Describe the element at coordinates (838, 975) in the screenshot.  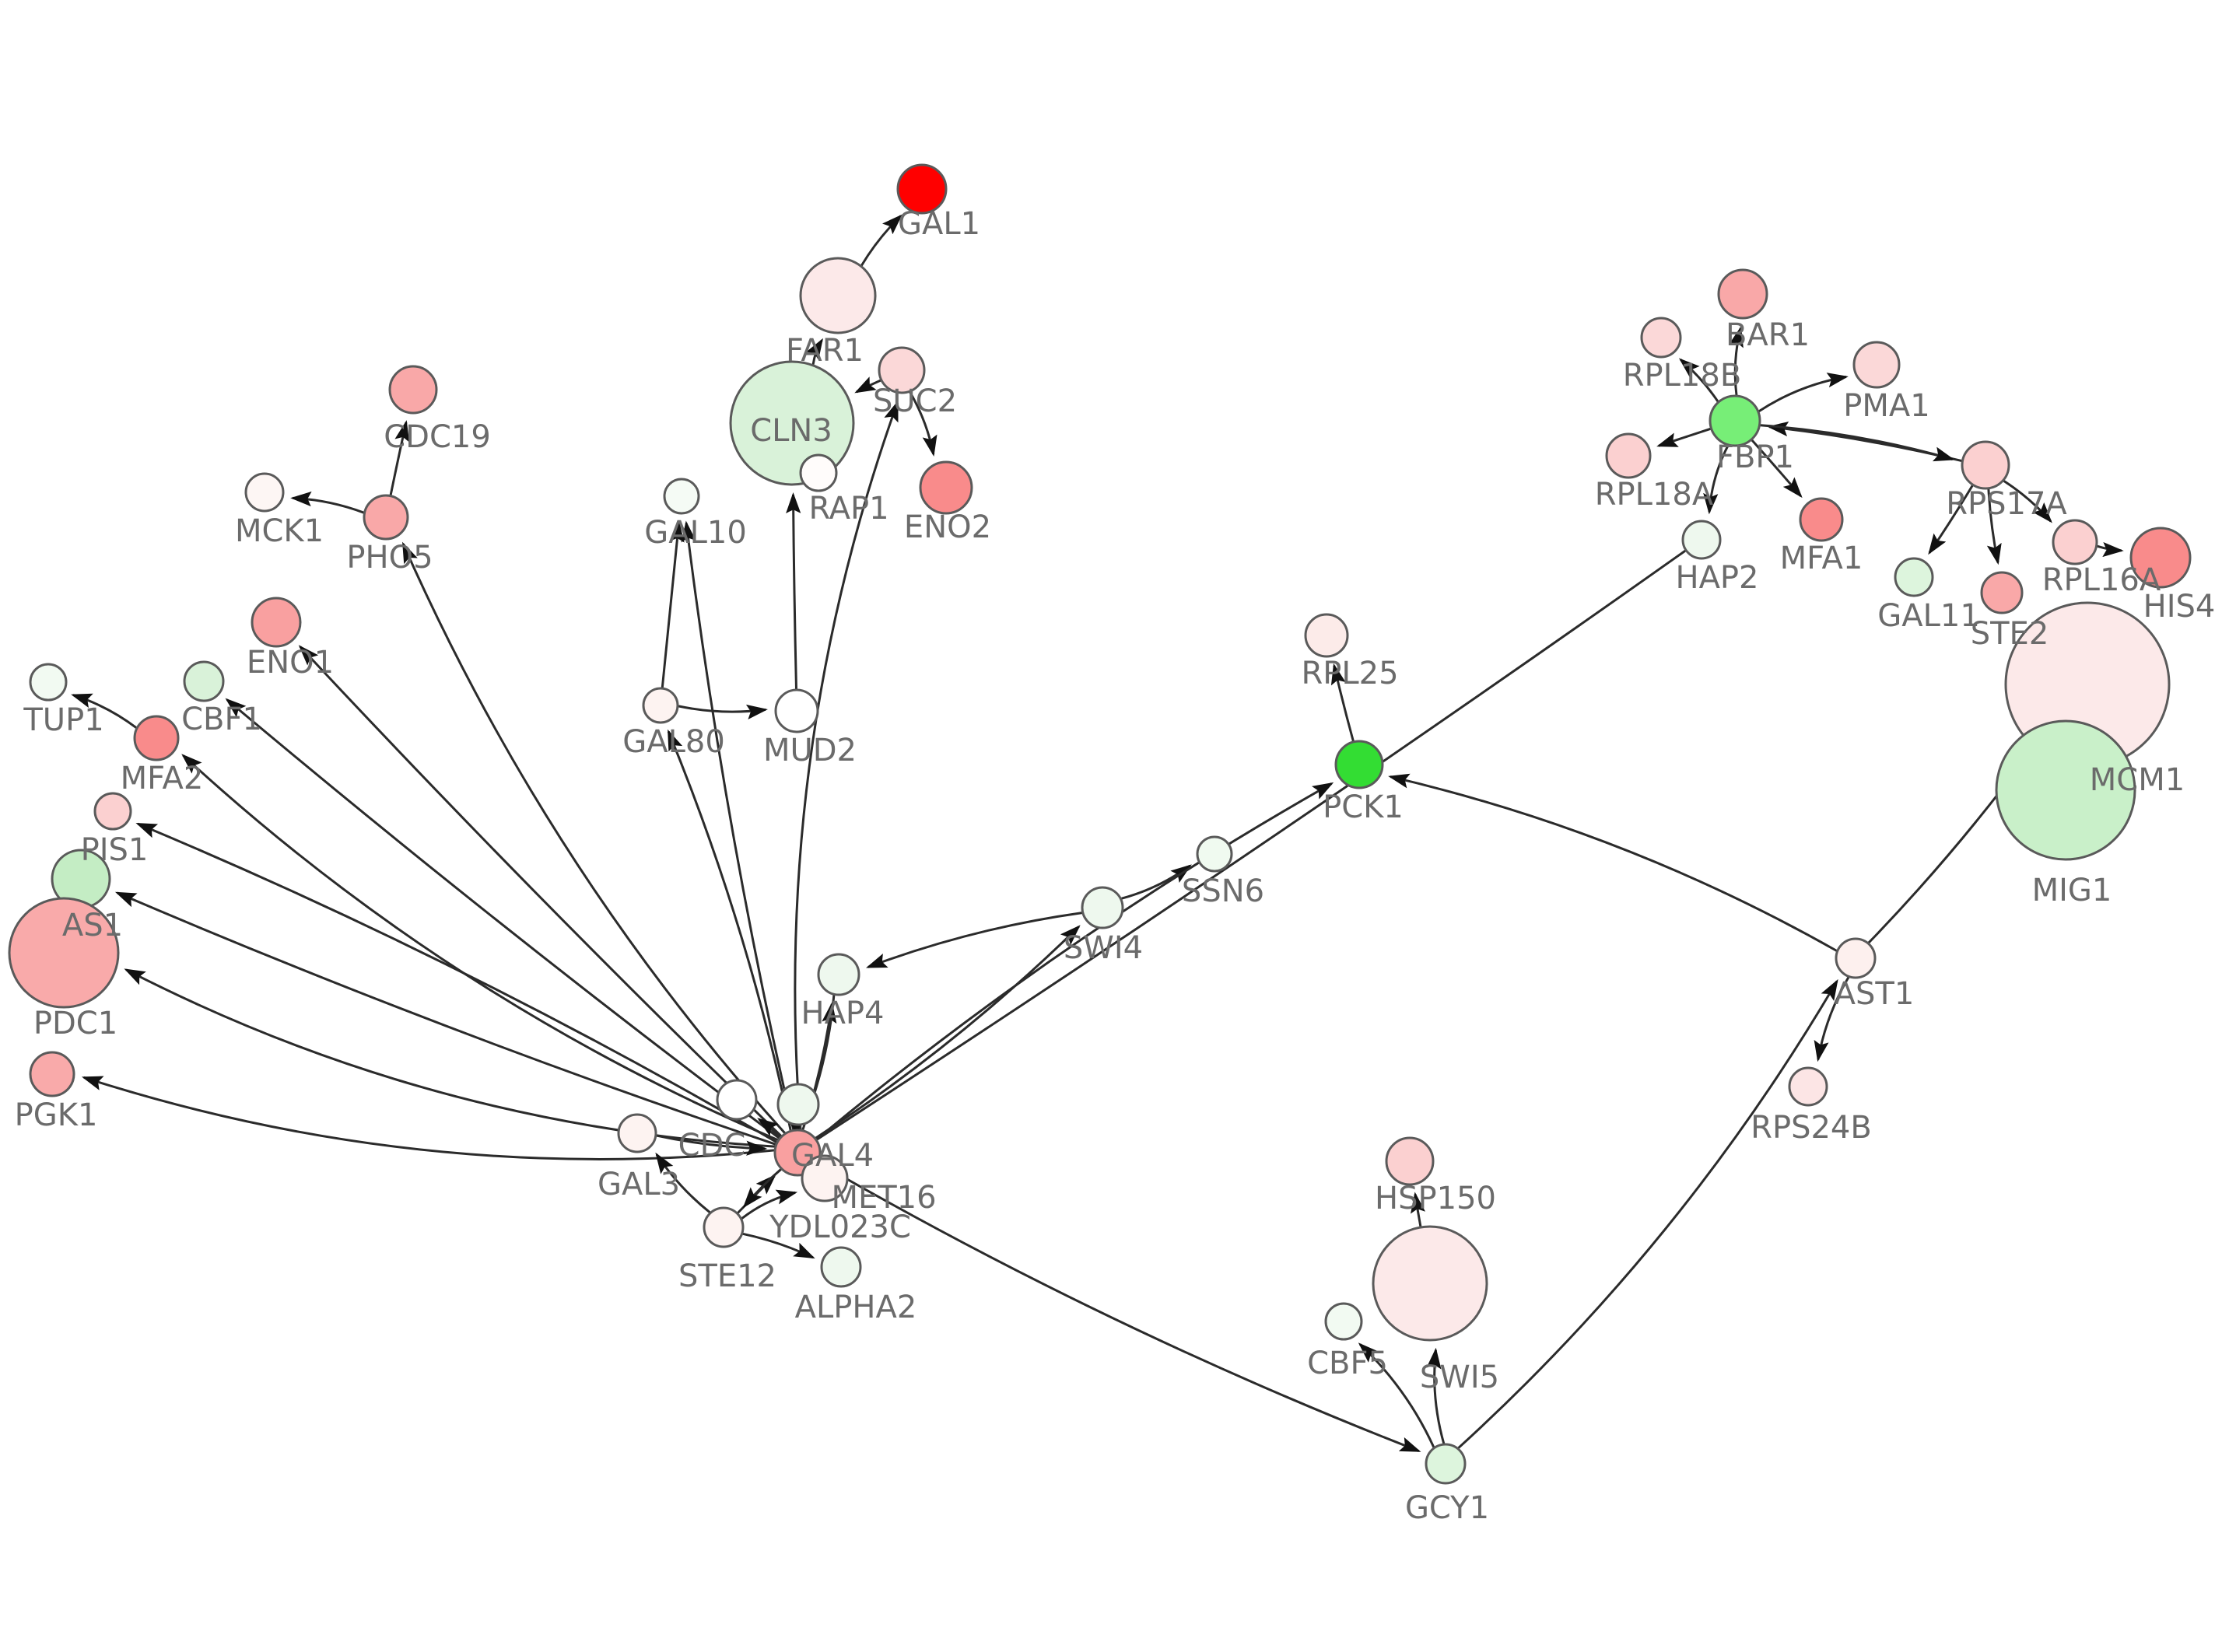
I see `gene-node-hap4` at that location.